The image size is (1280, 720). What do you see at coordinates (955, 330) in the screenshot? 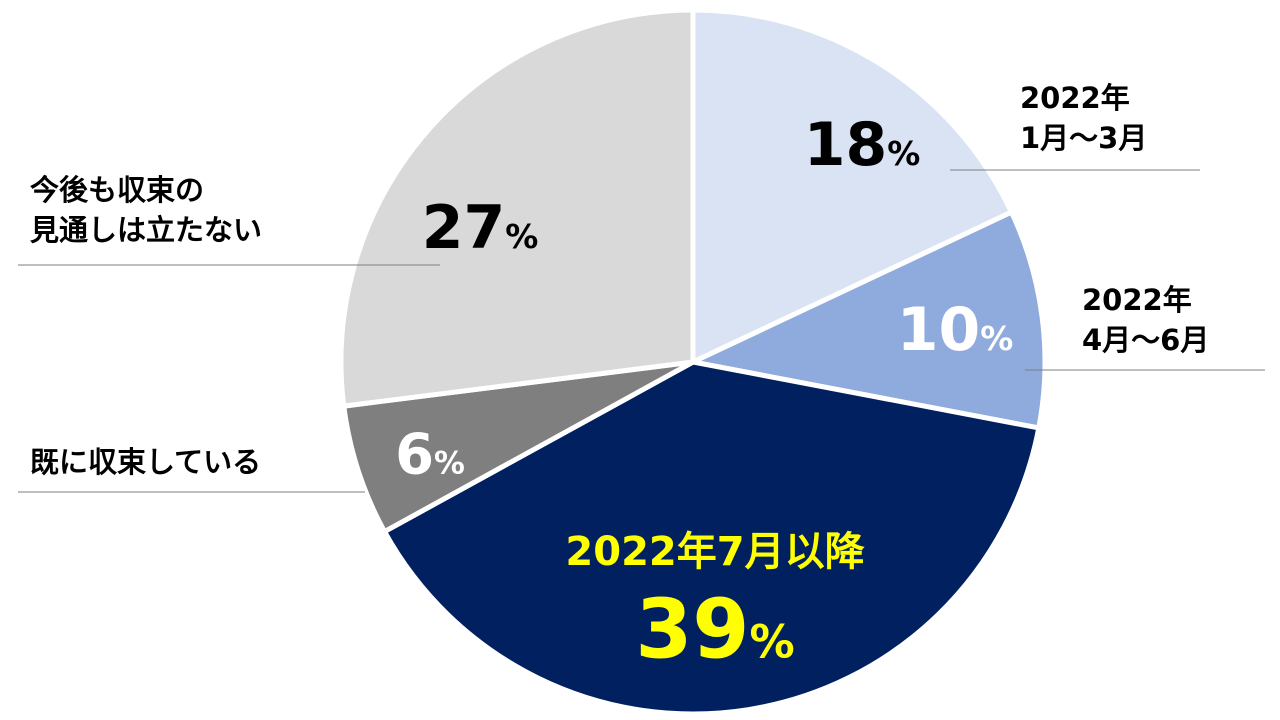
I see `value-label: 10%` at bounding box center [955, 330].